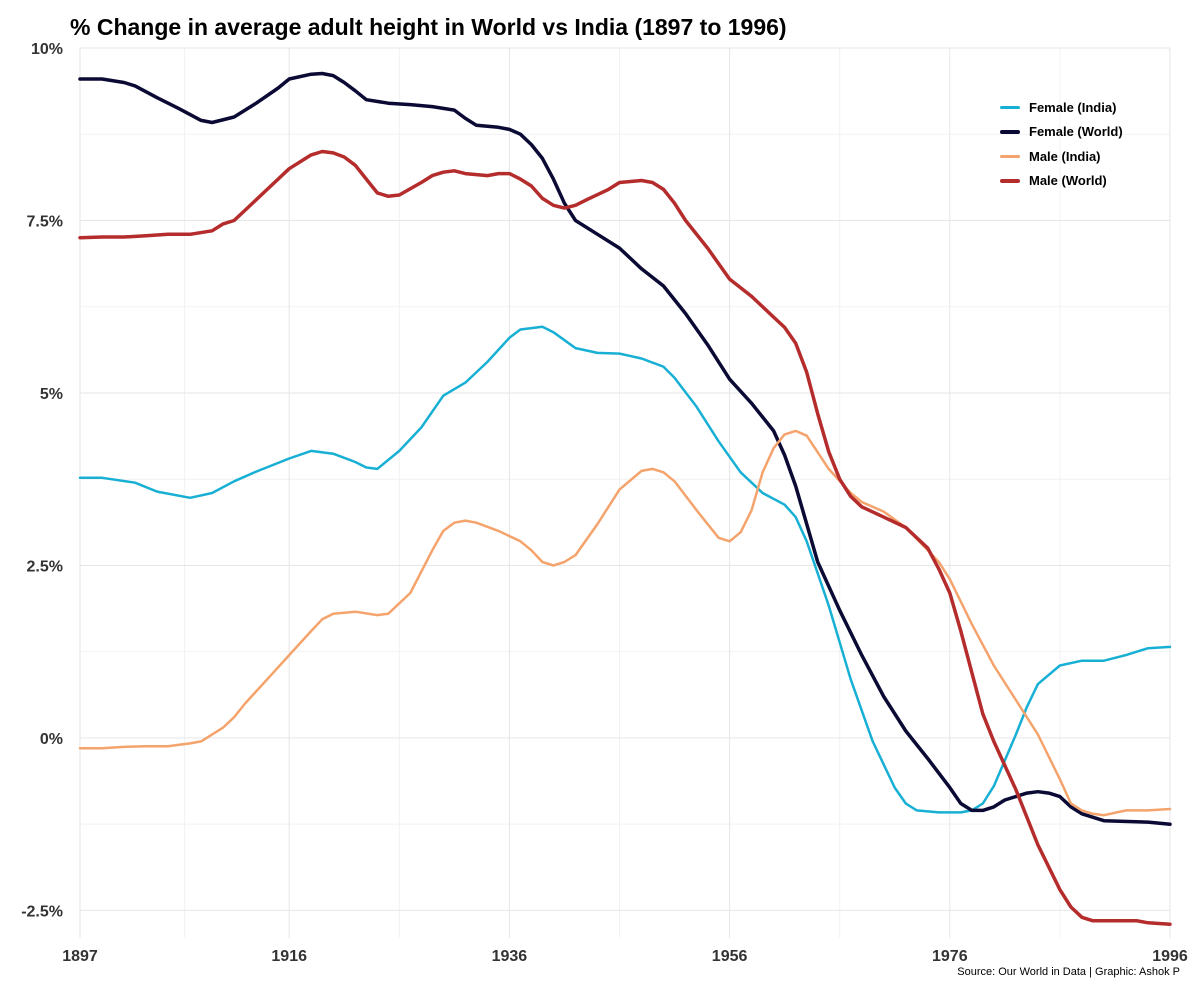 The image size is (1200, 1000). Describe the element at coordinates (730, 956) in the screenshot. I see `x-tick-label: 1956` at that location.